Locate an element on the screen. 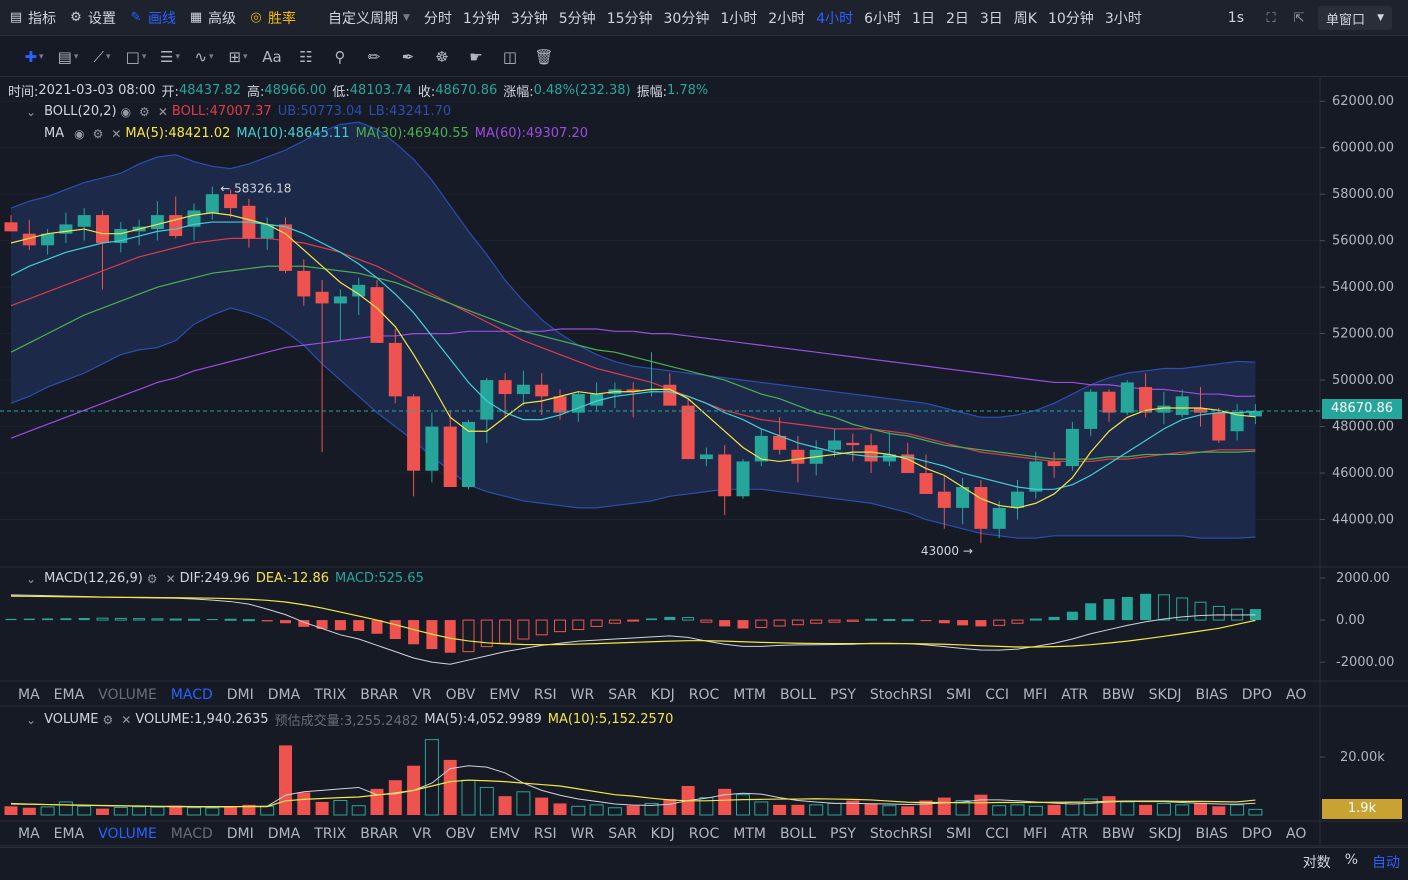  drawing-button: ✎ 画线 is located at coordinates (152, 18).